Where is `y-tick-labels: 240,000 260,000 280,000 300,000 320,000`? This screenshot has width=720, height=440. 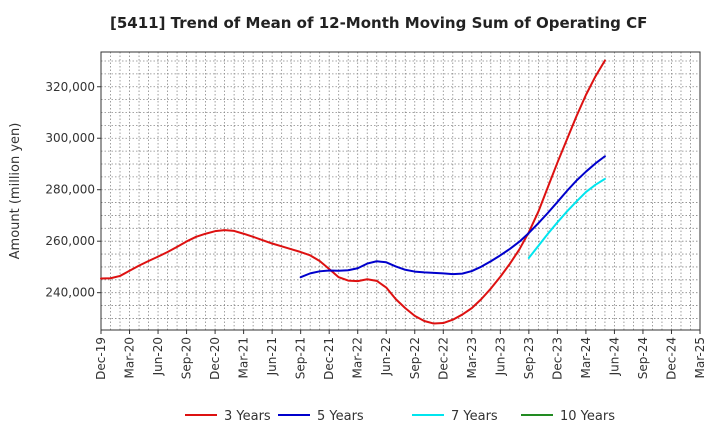
y-tick-labels: 240,000 260,000 280,000 300,000 320,000 is located at coordinates (73, 190).